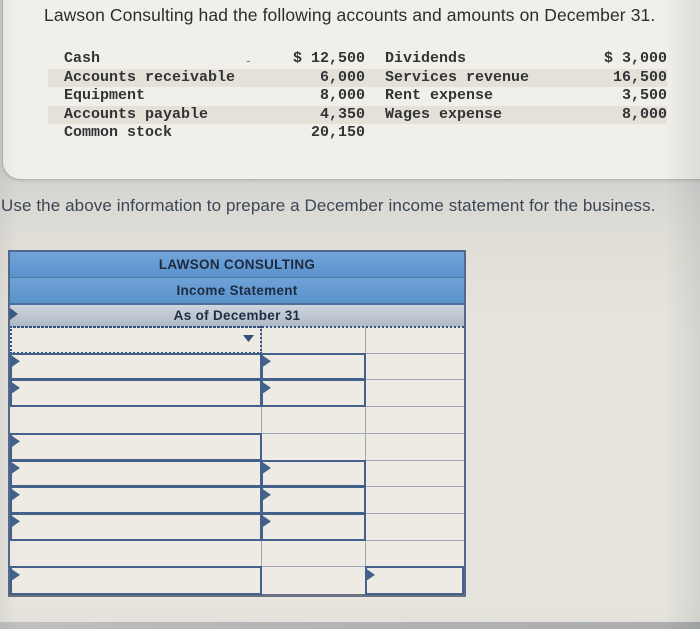 This screenshot has width=700, height=629. I want to click on statement-title-header: Income Statement, so click(237, 291).